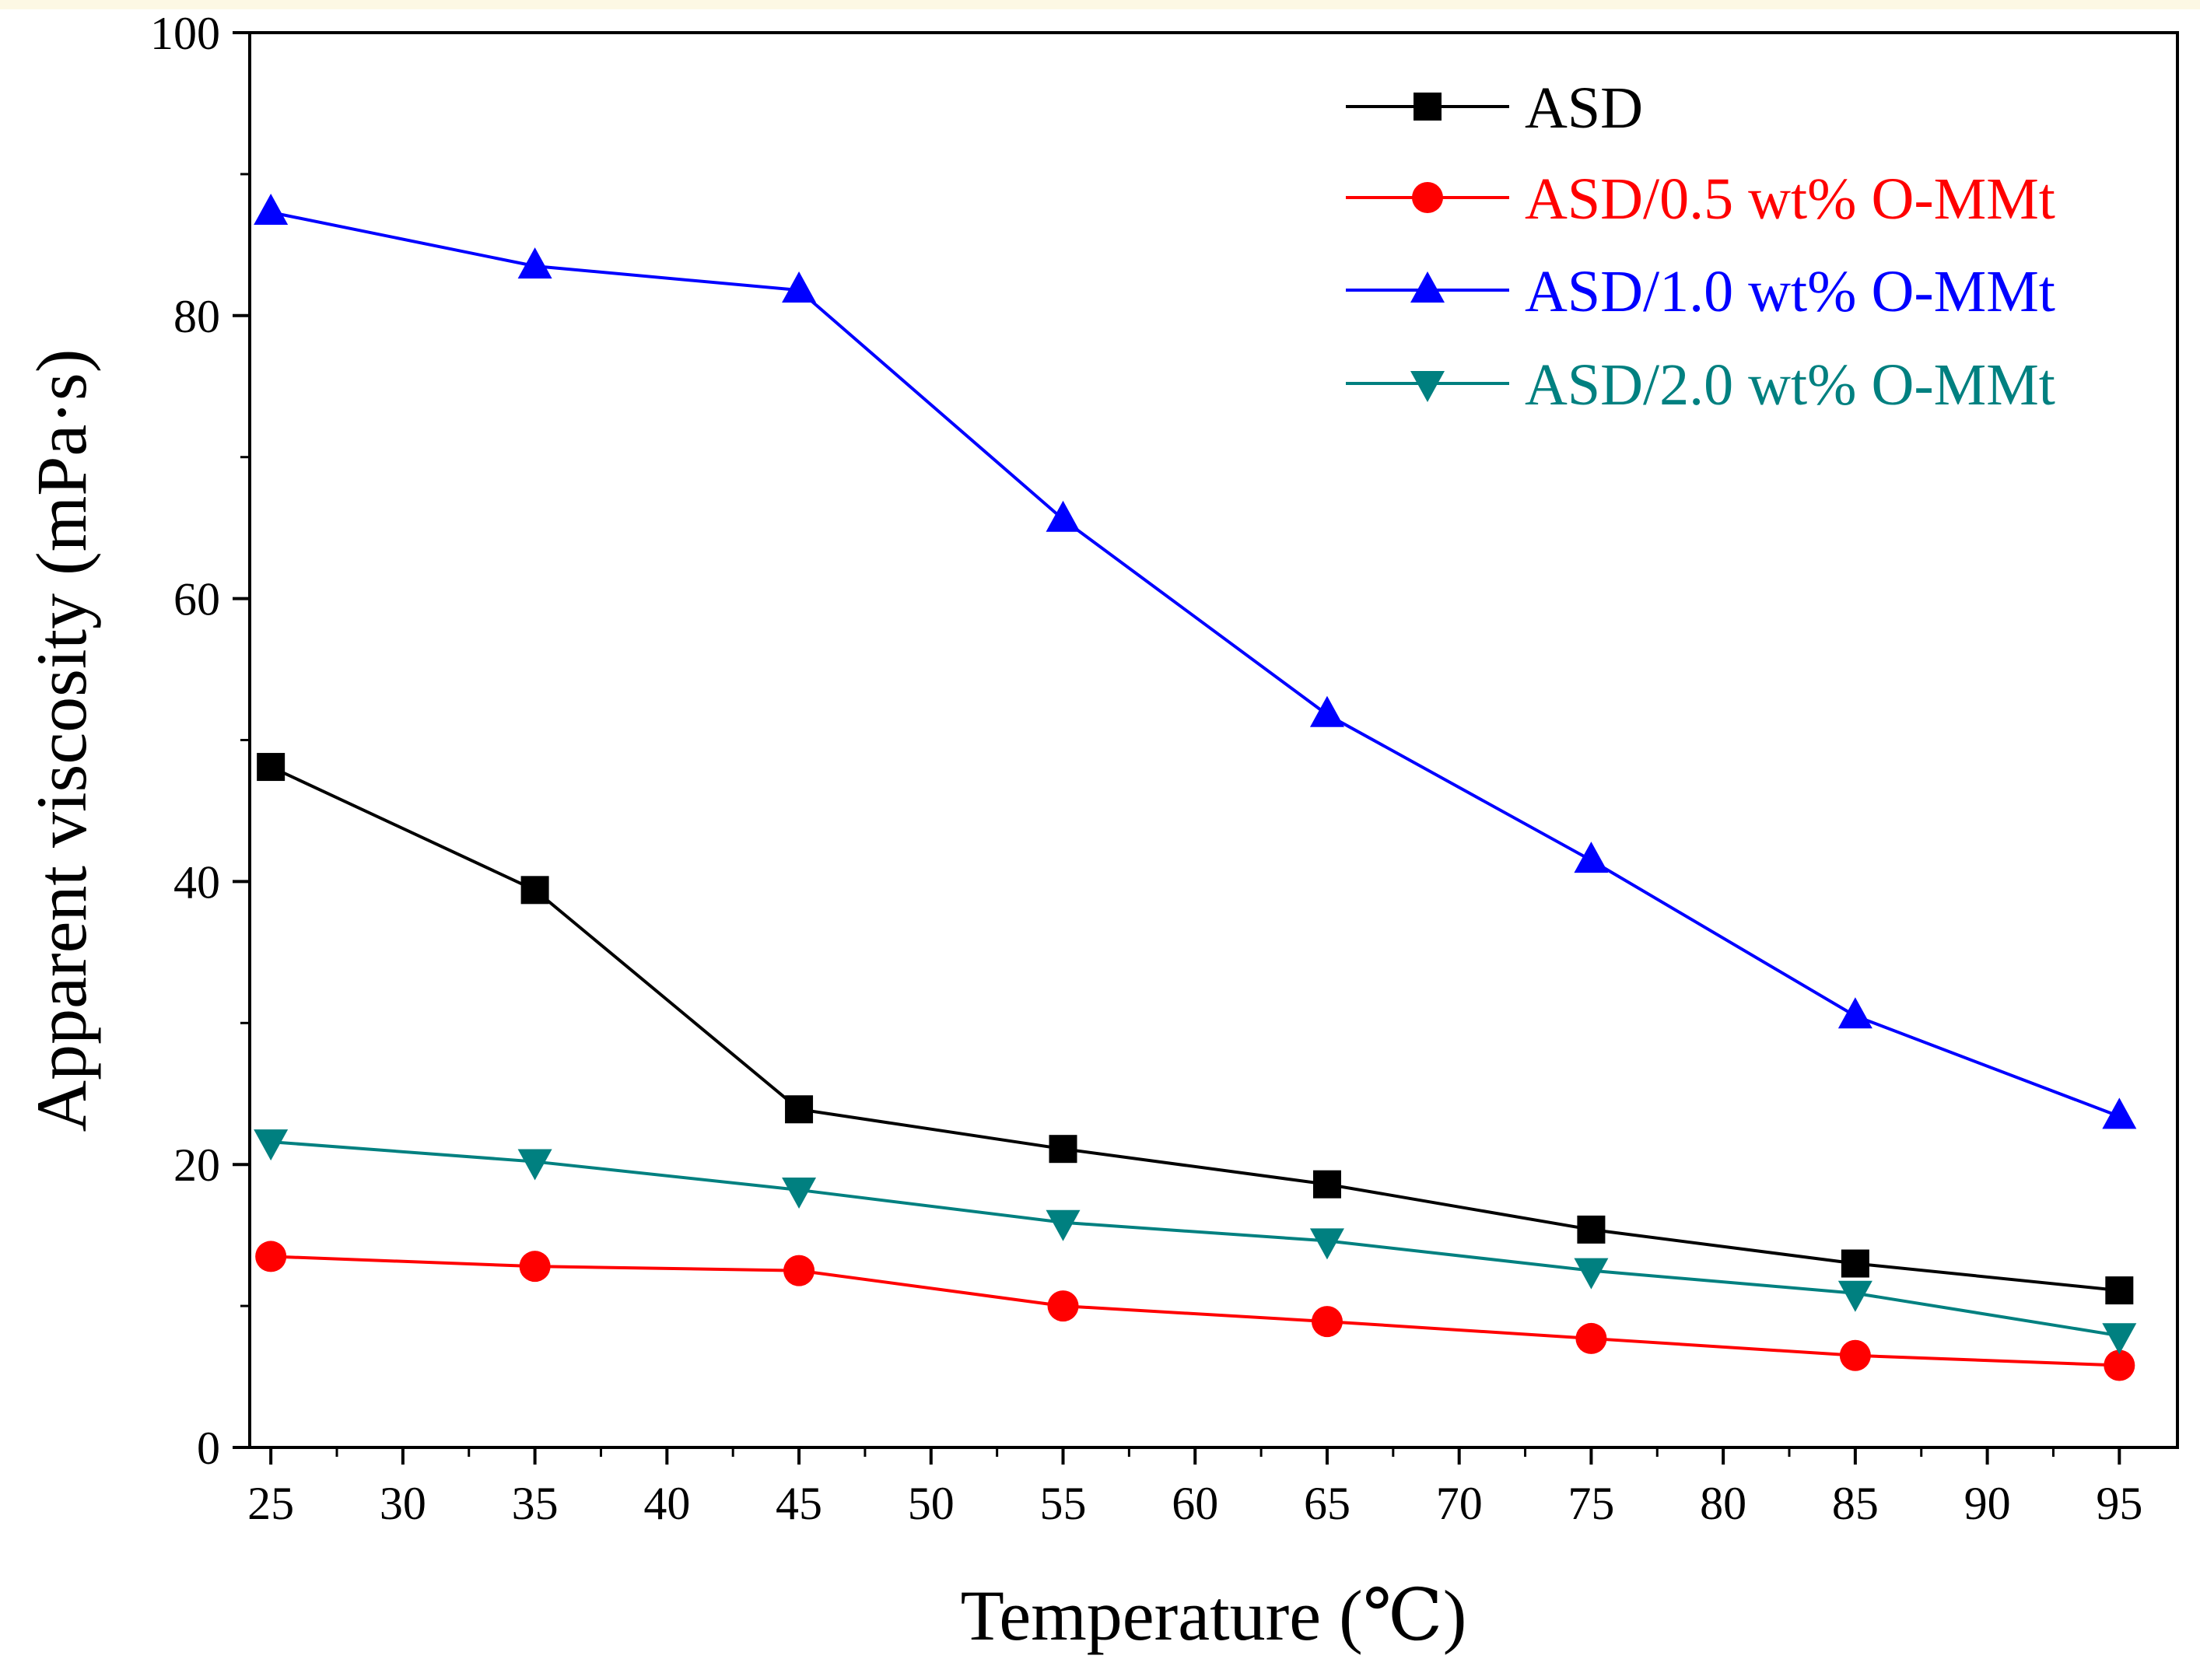  I want to click on legend-item-2-marker, so click(1427, 198).